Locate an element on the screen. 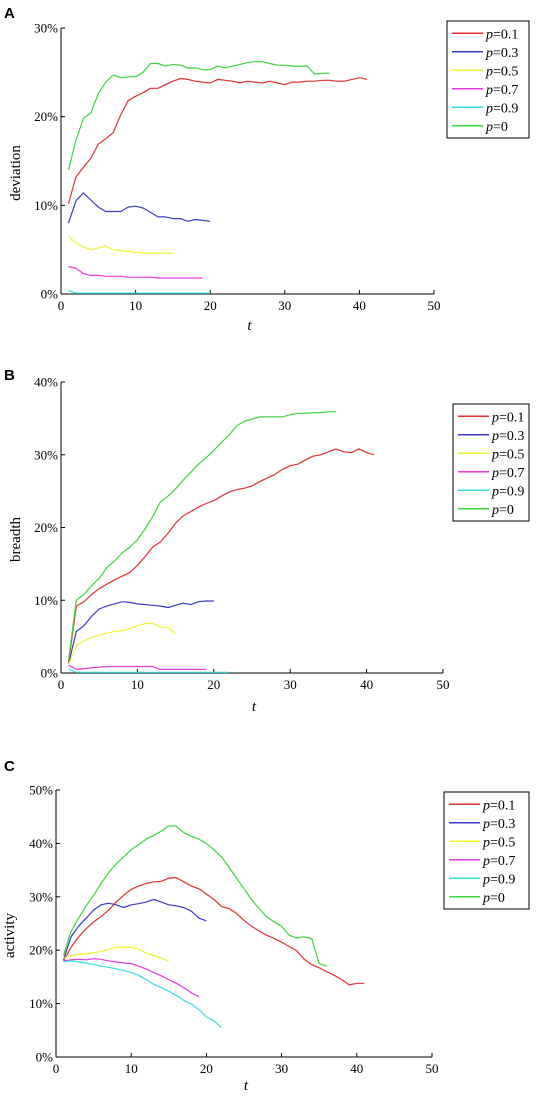  y-axis-label: activity is located at coordinates (10, 935).